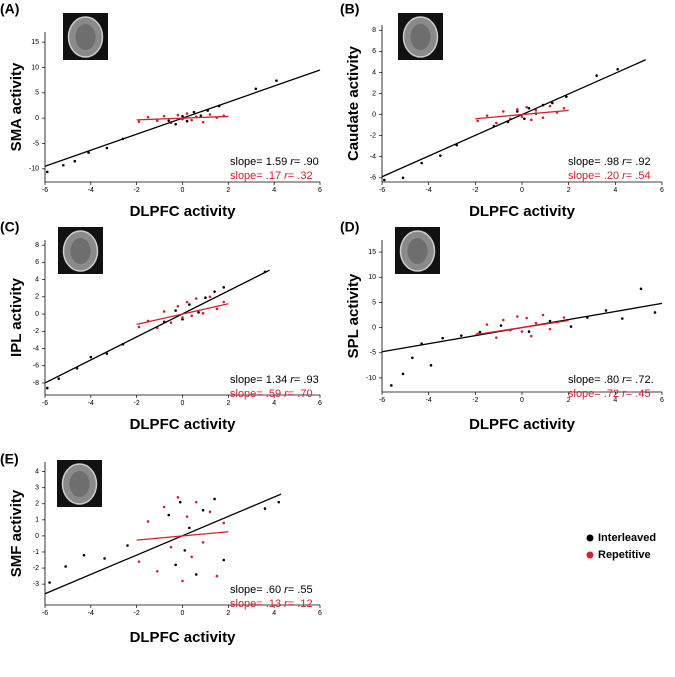 The width and height of the screenshot is (675, 677). I want to click on y-tick-label: 2, so click(374, 93).